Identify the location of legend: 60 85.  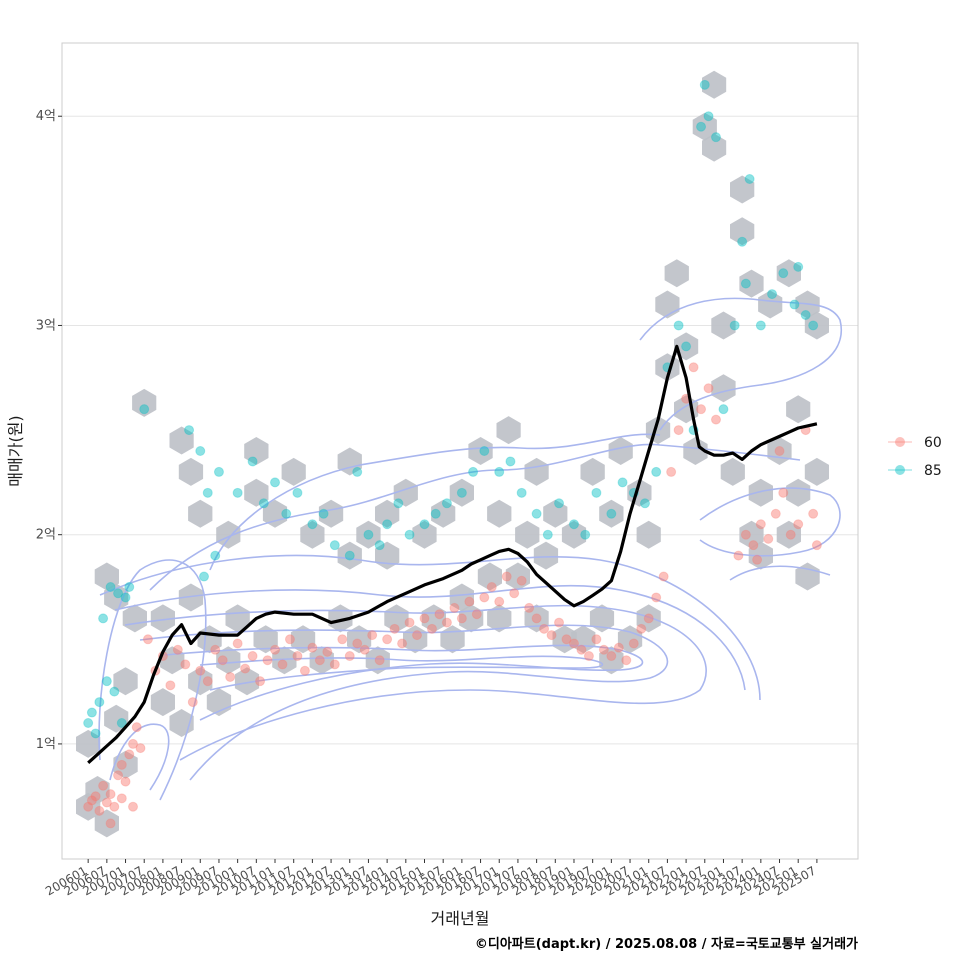
(915, 457).